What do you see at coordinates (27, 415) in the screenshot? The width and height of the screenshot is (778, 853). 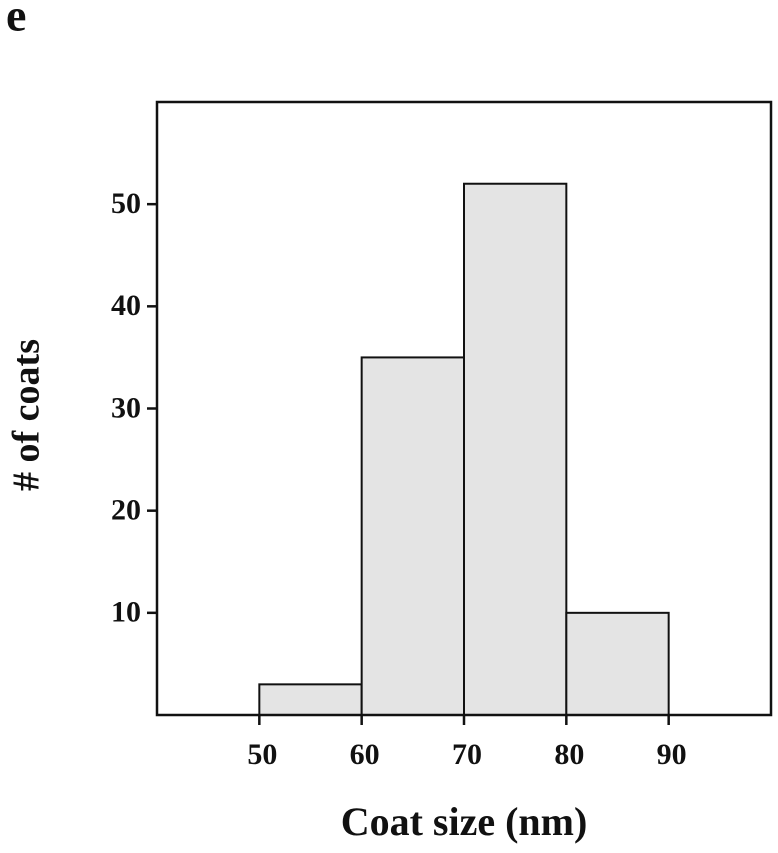 I see `y-axis-label: # of coats` at bounding box center [27, 415].